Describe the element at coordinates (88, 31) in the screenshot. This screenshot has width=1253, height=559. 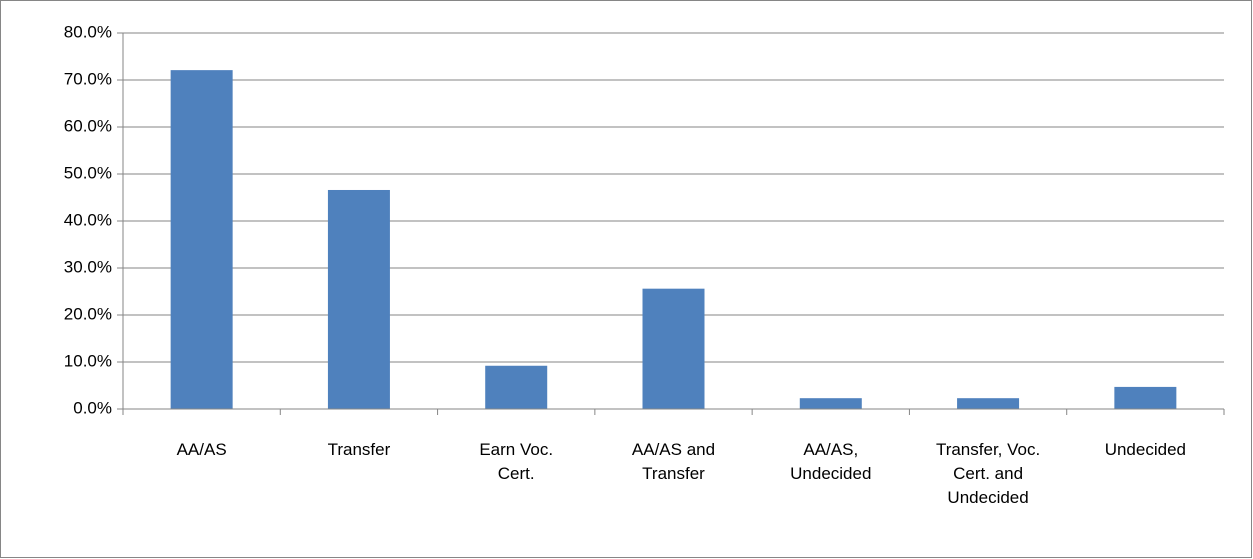
I see `y-tick-label: 80.0%` at that location.